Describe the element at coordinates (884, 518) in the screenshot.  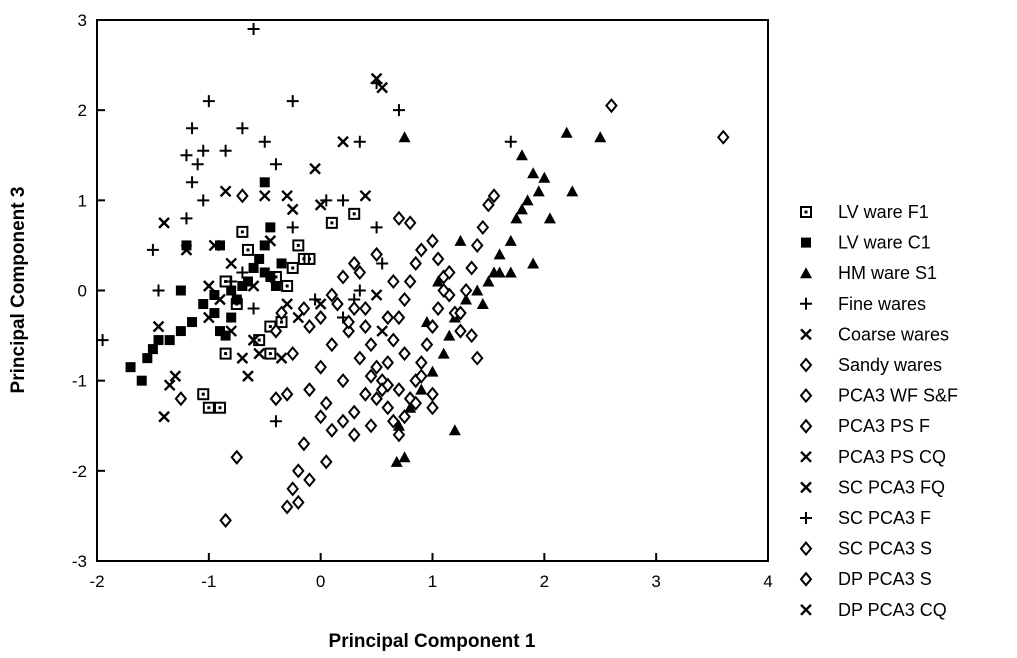
I see `legend-label: SC PCA3 F` at that location.